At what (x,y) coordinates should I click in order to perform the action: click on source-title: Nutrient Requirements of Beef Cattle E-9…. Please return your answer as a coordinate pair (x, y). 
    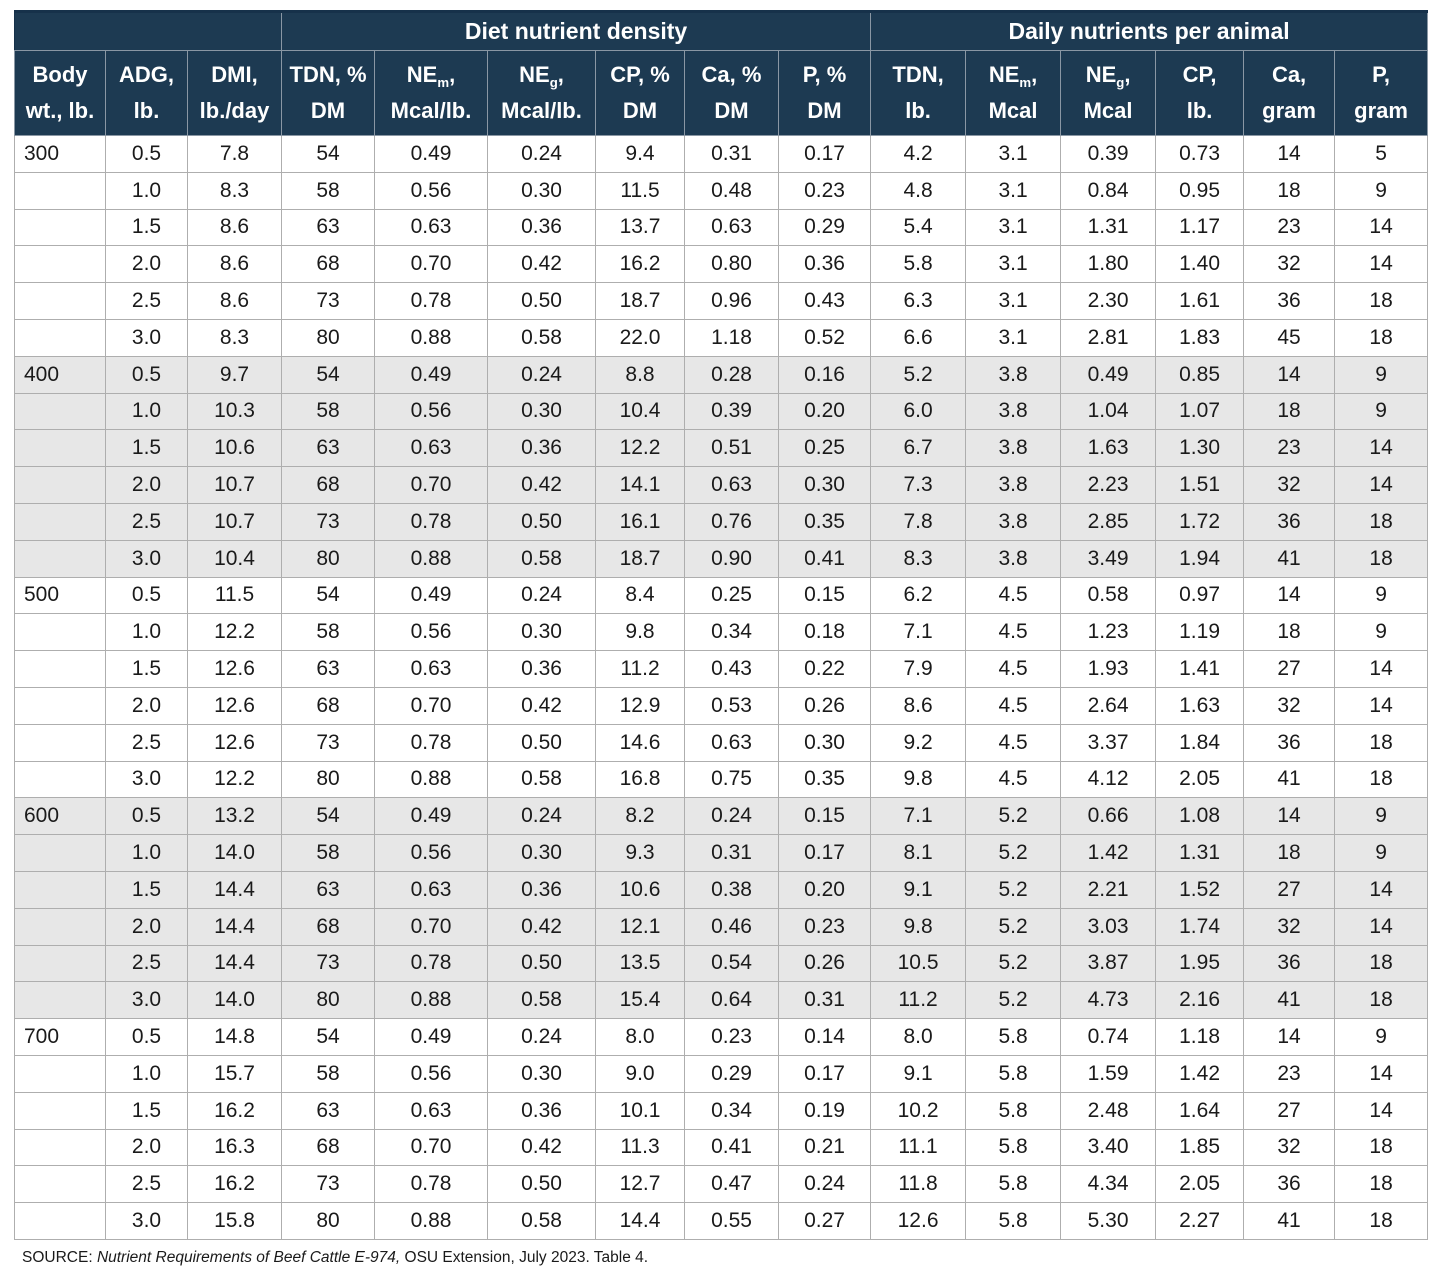
    Looking at the image, I should click on (248, 1257).